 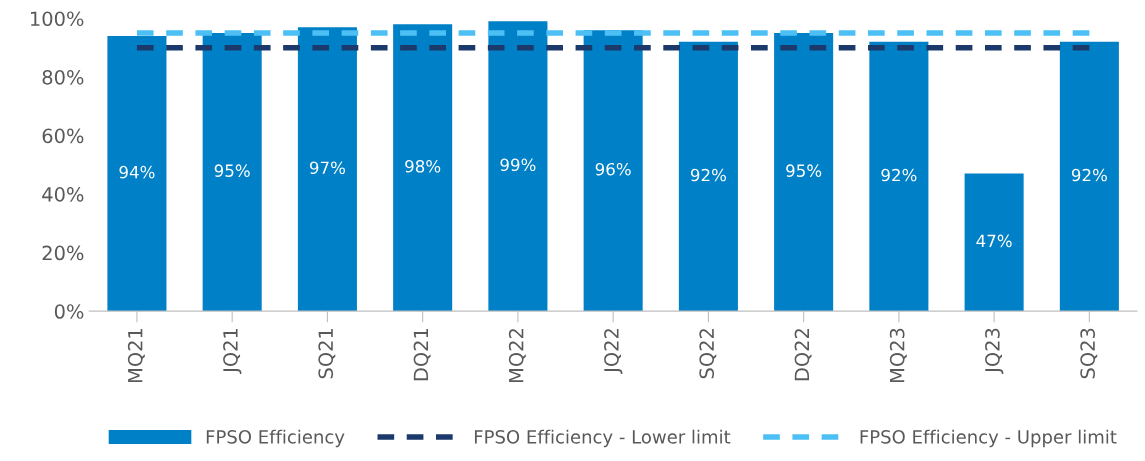 I want to click on data-label: 94%, so click(x=137, y=172).